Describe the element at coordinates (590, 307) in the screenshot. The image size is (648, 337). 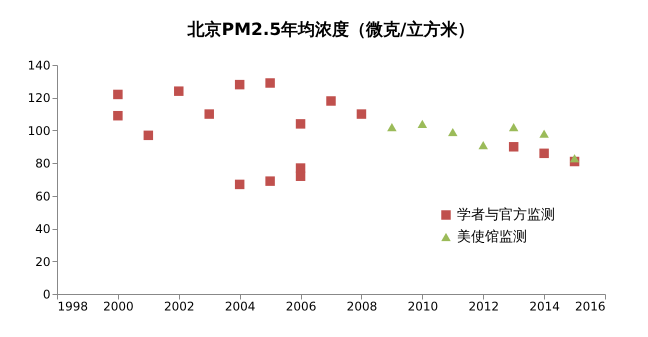
I see `x-tick-label: 2016` at that location.